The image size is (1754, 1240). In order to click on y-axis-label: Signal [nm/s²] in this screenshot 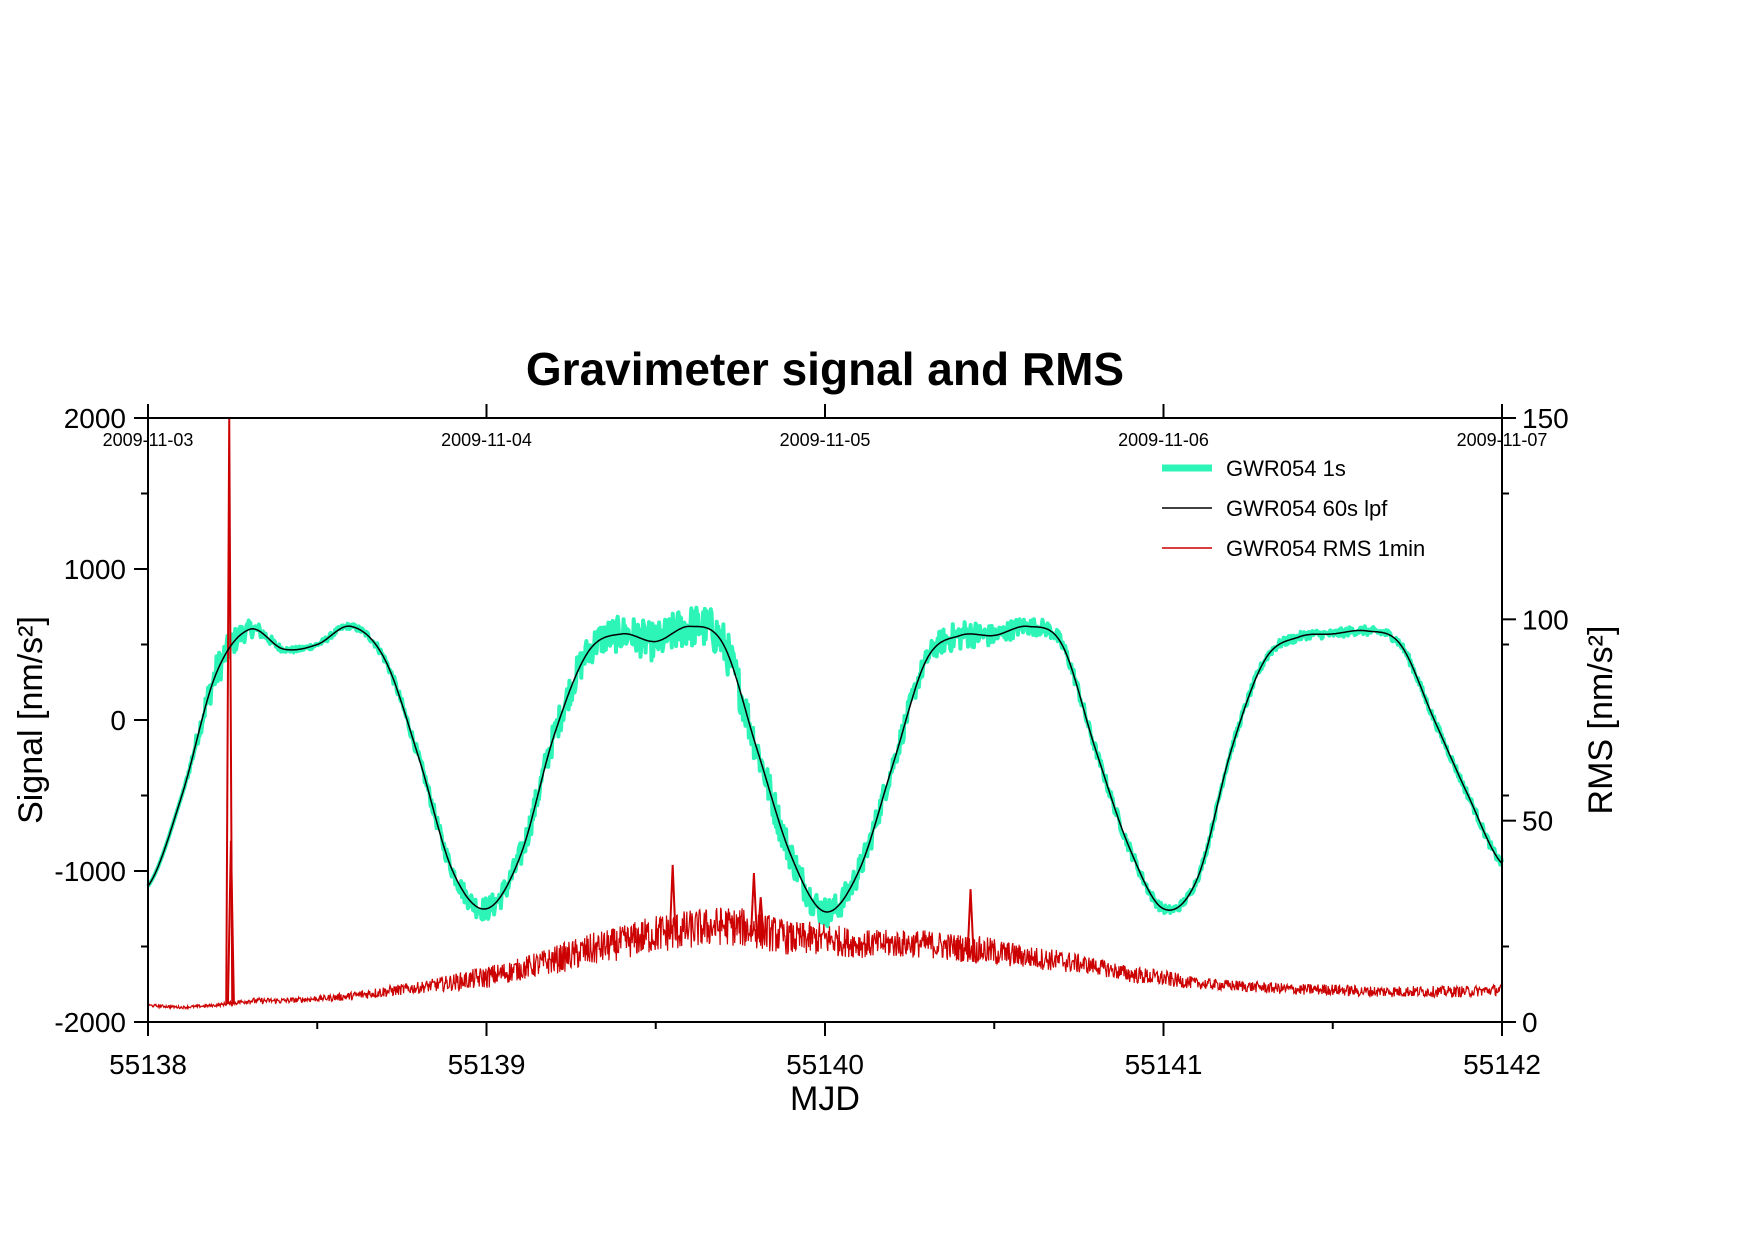, I will do `click(31, 720)`.